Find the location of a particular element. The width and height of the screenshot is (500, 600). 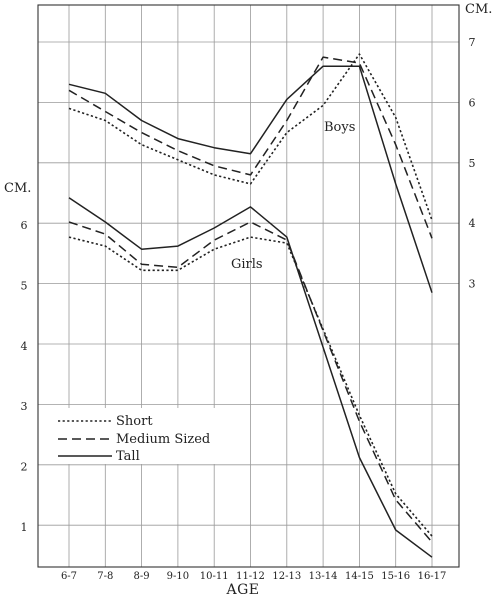

legend-bg is located at coordinates (136, 436).